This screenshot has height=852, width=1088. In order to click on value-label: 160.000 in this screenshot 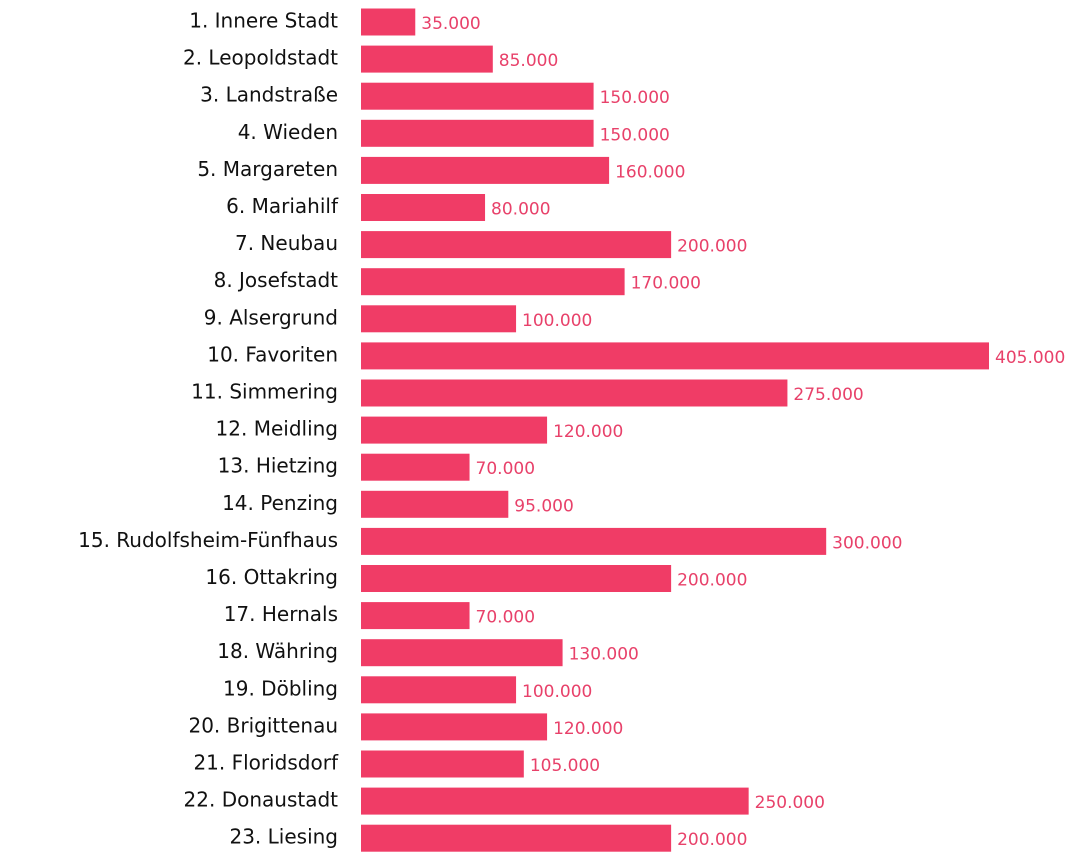, I will do `click(650, 172)`.